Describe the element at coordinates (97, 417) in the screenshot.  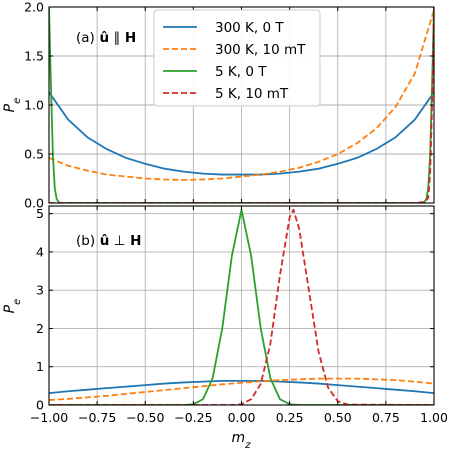
I see `x-tick-label: −0.75` at that location.